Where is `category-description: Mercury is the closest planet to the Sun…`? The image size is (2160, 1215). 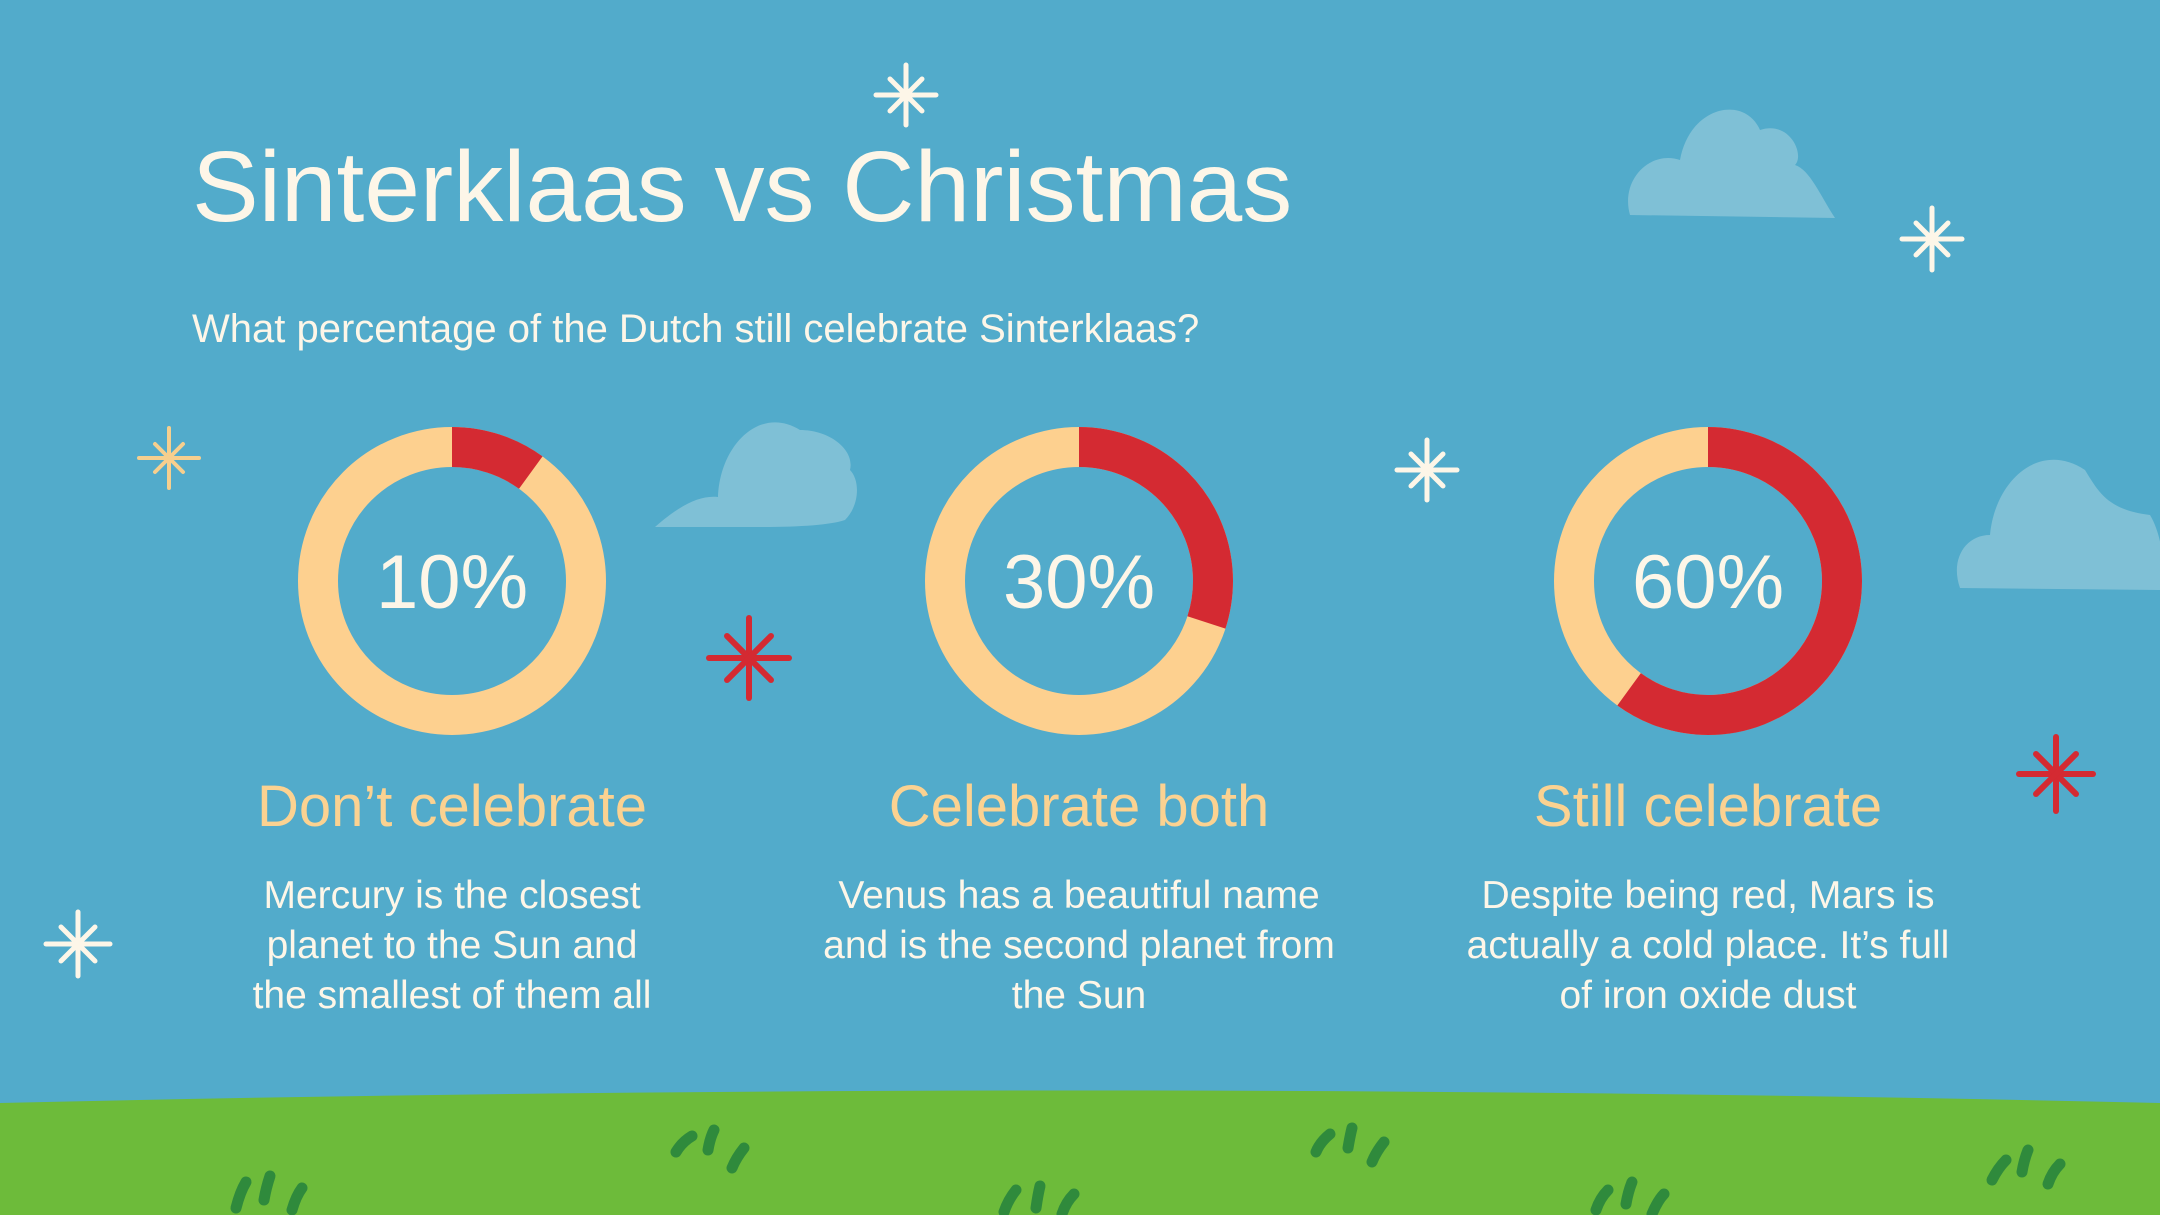 category-description: Mercury is the closest planet to the Sun… is located at coordinates (452, 945).